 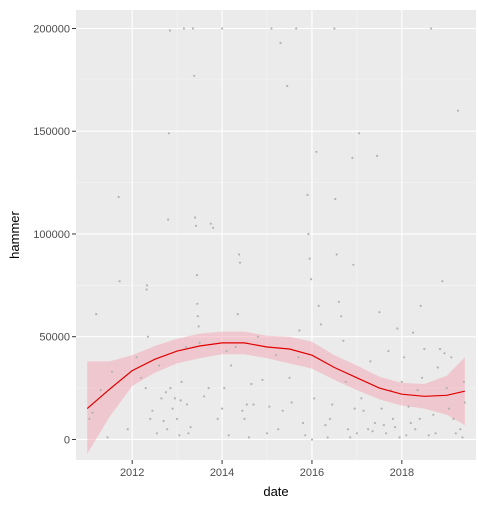 I want to click on x-tick-label: 2018, so click(x=402, y=473).